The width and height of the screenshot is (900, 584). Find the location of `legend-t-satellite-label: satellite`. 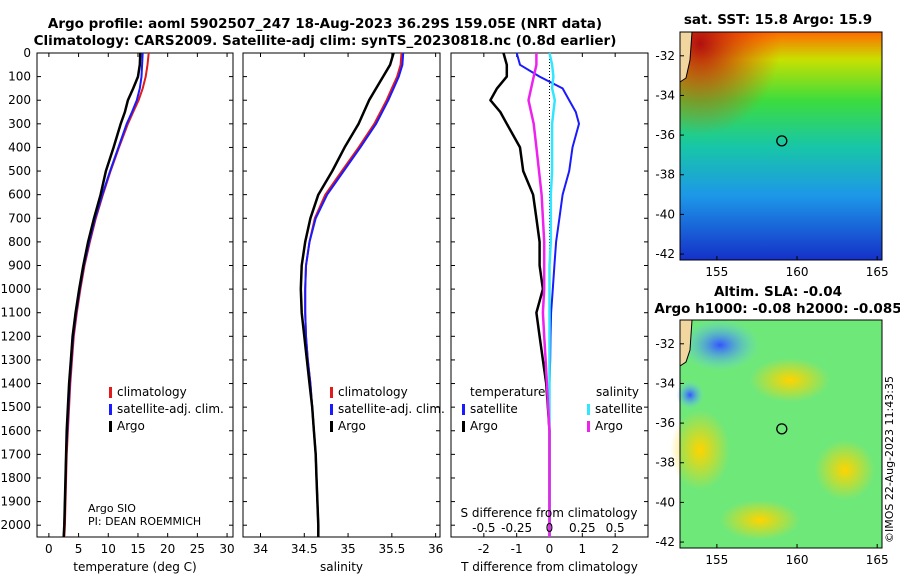

legend-t-satellite-label: satellite is located at coordinates (494, 409).